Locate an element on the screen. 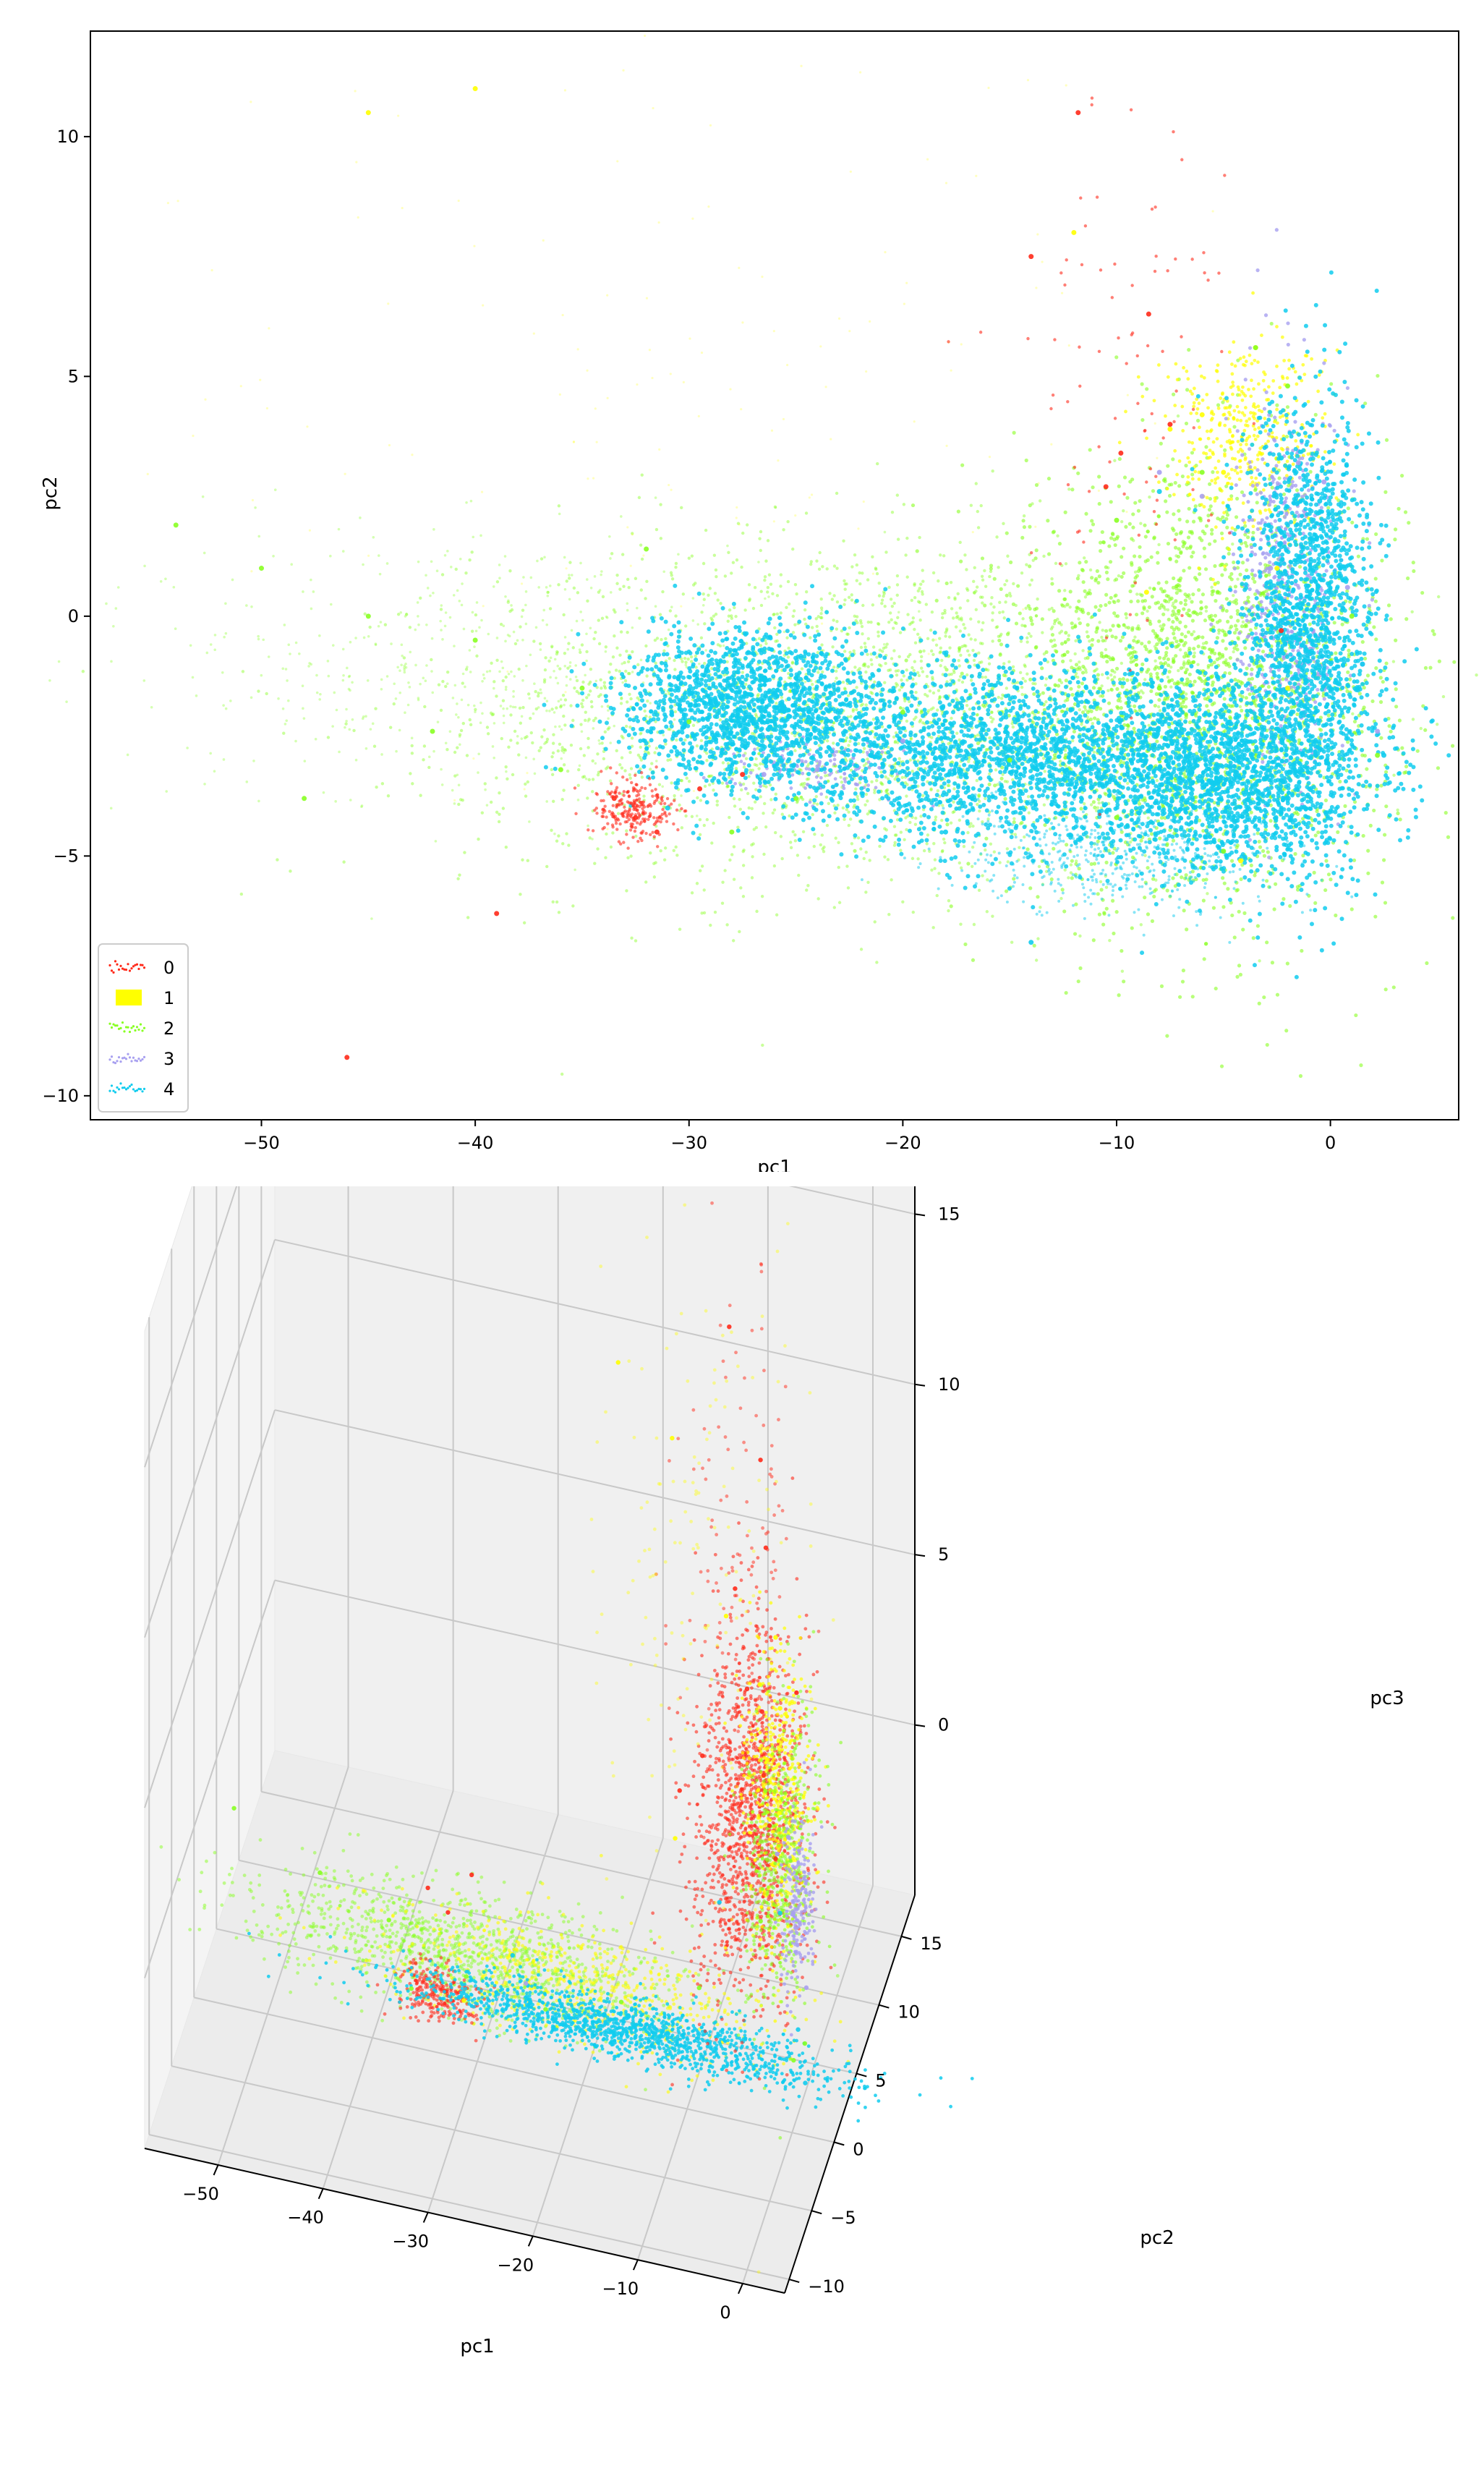 The image size is (1484, 2471). legend: 0 1 2 3 4 is located at coordinates (143, 1028).